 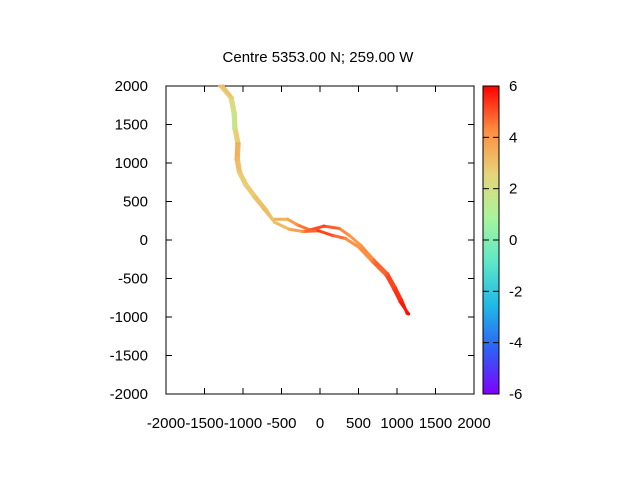 I want to click on y-tick-label: -2000, so click(x=129, y=394).